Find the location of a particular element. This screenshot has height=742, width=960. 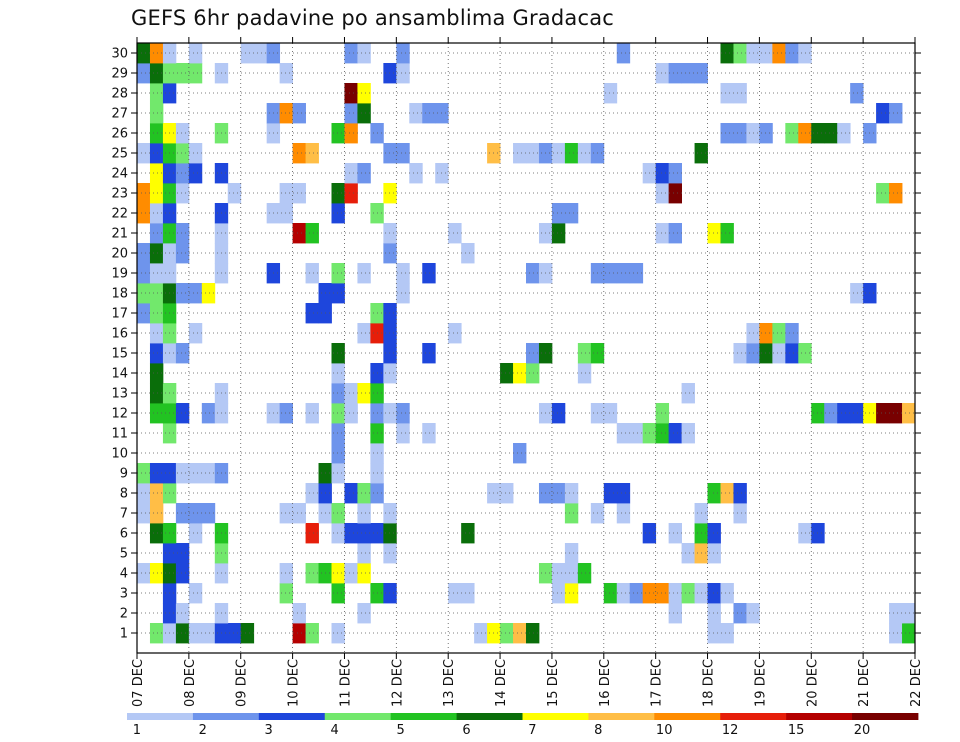

y-tick-label: 13 is located at coordinates (119, 394).